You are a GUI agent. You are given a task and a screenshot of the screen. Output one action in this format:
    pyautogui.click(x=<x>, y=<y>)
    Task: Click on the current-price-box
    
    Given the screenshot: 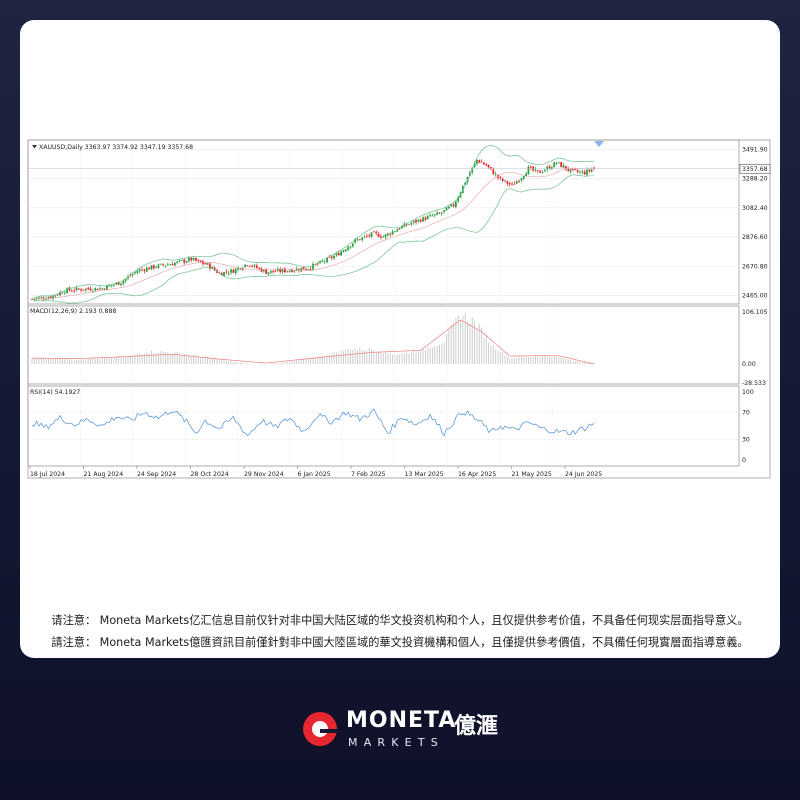 What is the action you would take?
    pyautogui.click(x=755, y=168)
    